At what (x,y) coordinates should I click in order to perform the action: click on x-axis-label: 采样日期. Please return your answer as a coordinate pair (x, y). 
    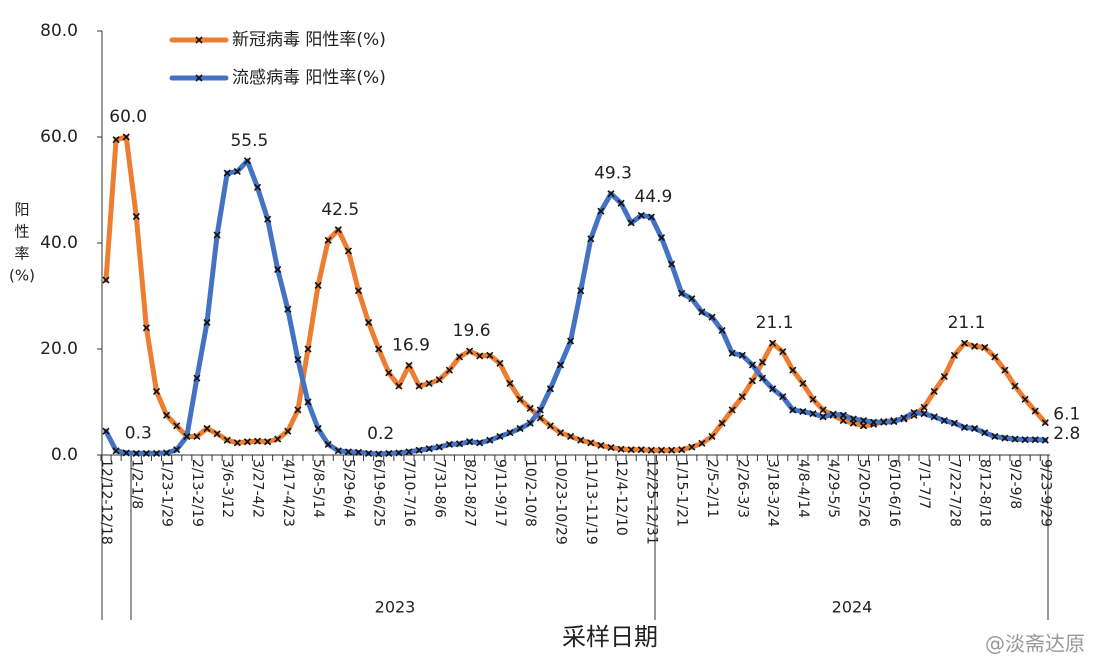
    Looking at the image, I should click on (610, 637).